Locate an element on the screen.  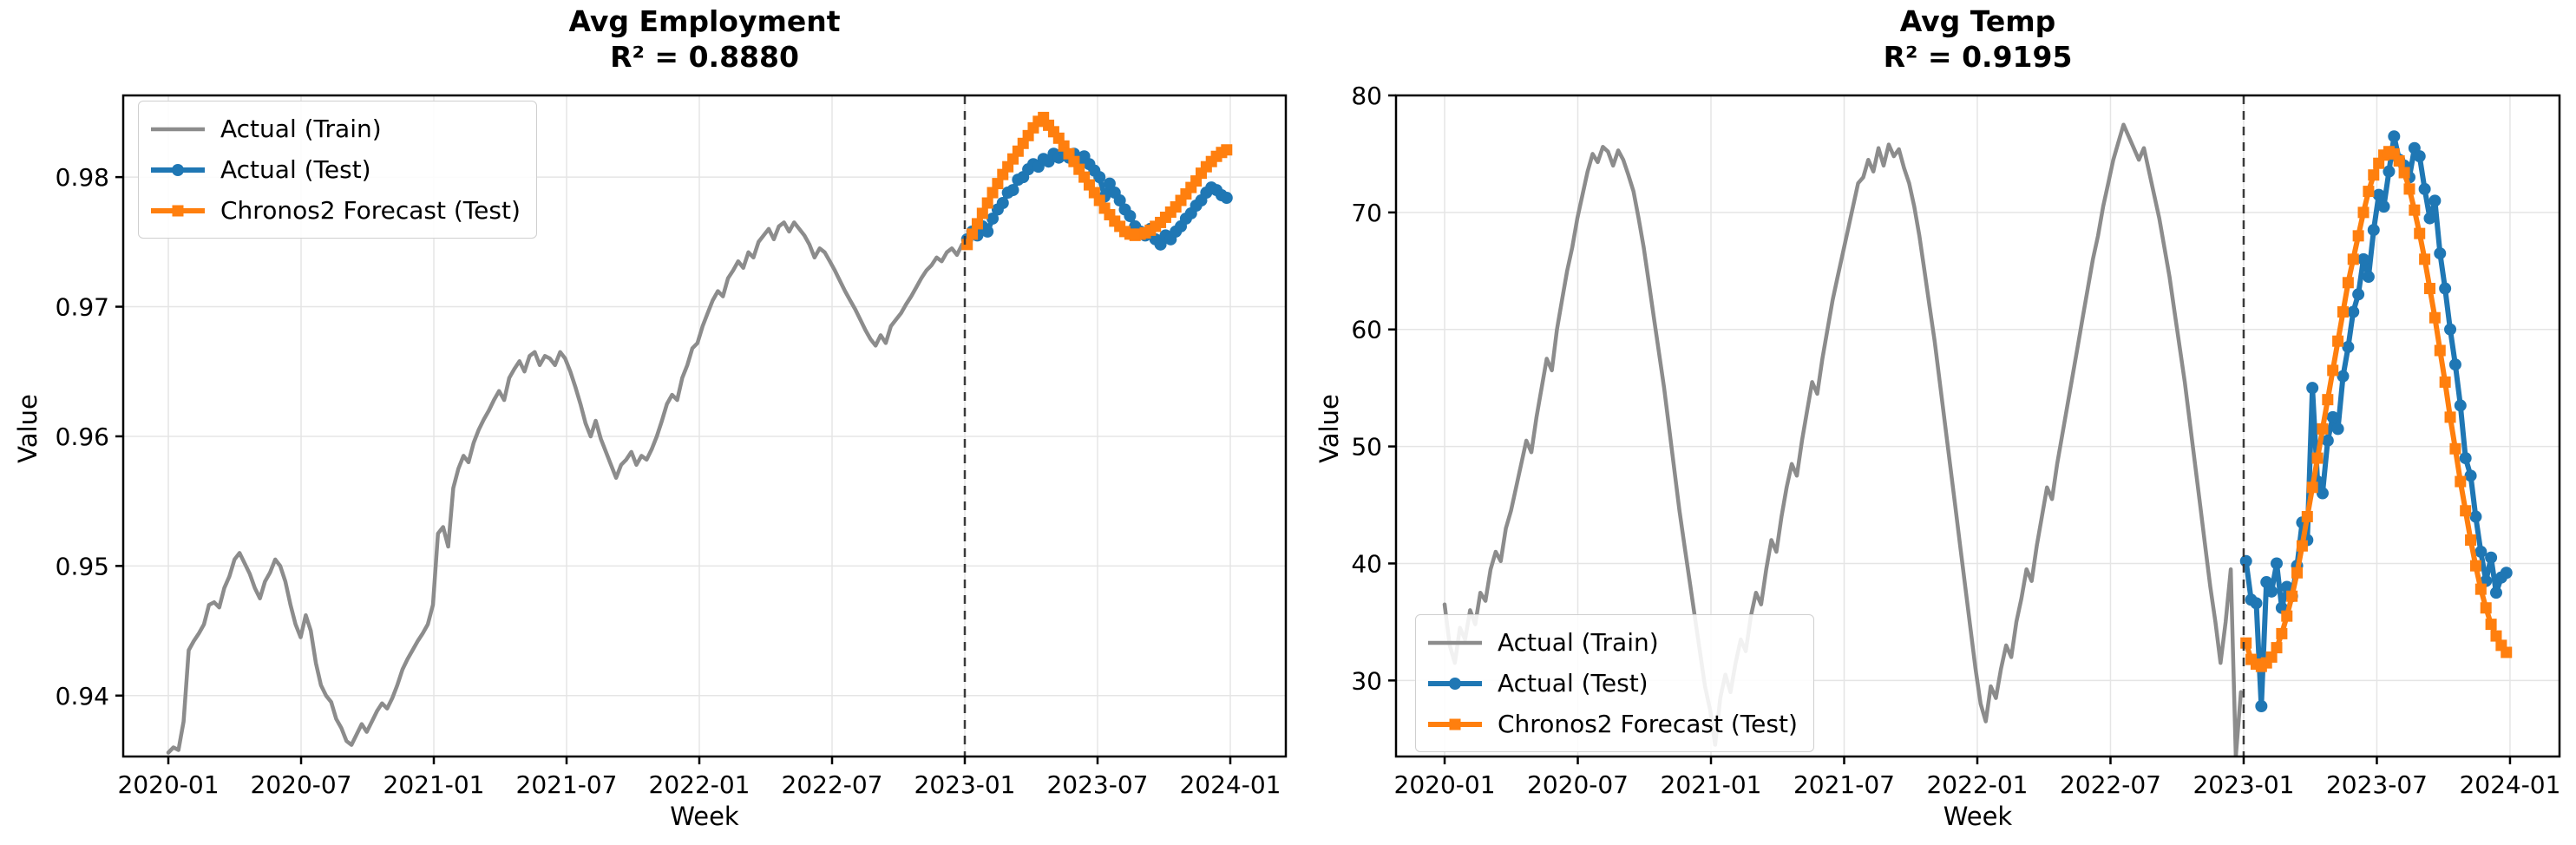
x-tick-label: 2022-01 is located at coordinates (1977, 784).